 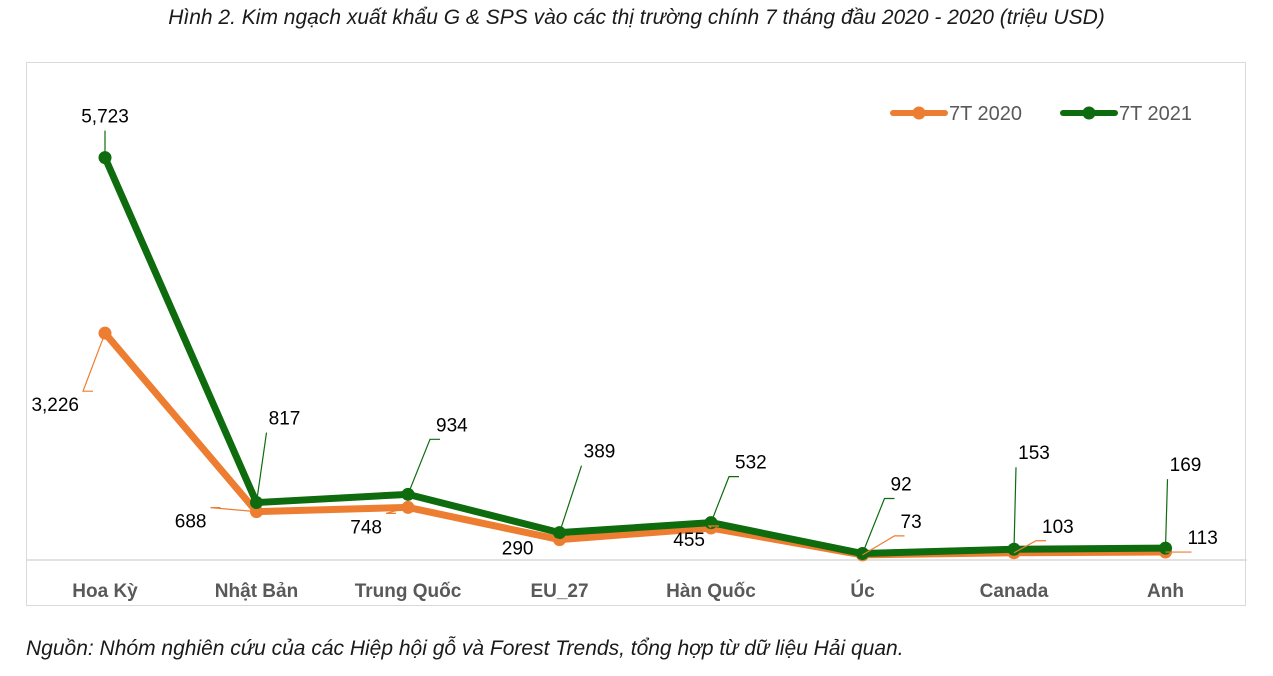 I want to click on data-label: 290, so click(x=518, y=549).